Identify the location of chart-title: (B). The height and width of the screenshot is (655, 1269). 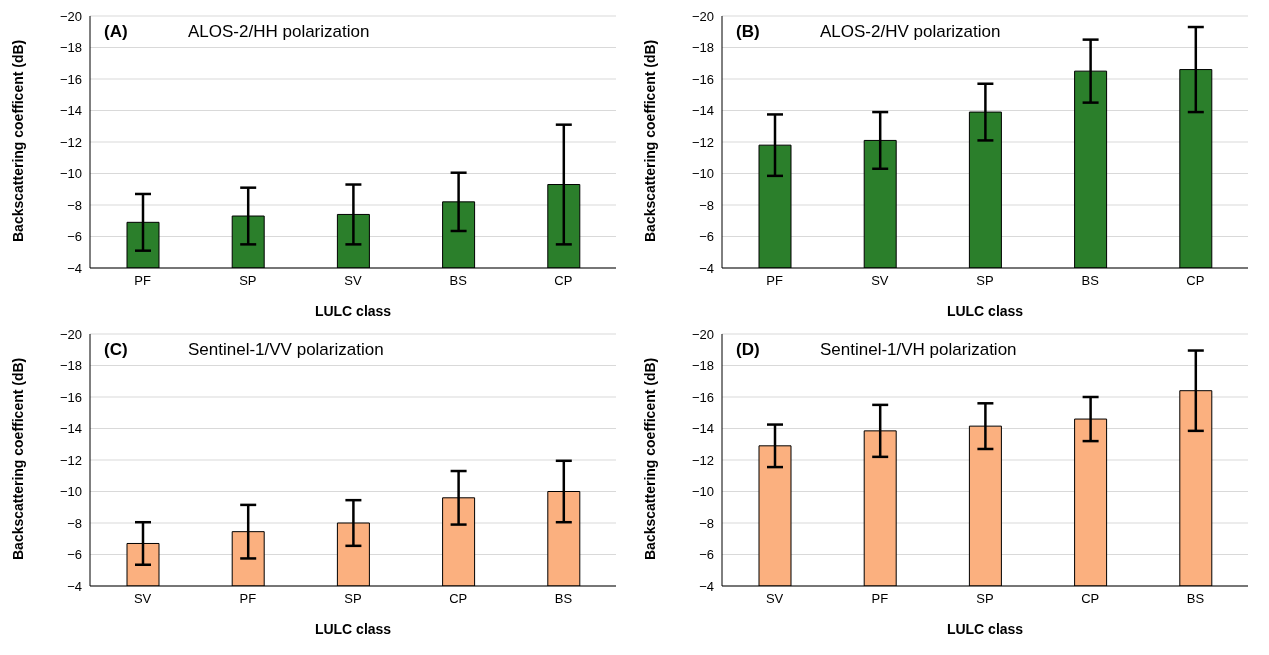
(748, 32).